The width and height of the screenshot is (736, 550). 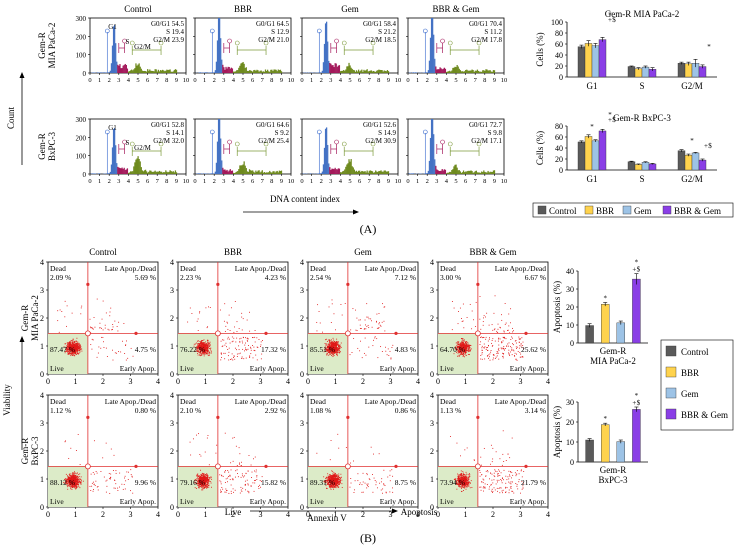 I want to click on quadrant-handle, so click(x=88, y=284).